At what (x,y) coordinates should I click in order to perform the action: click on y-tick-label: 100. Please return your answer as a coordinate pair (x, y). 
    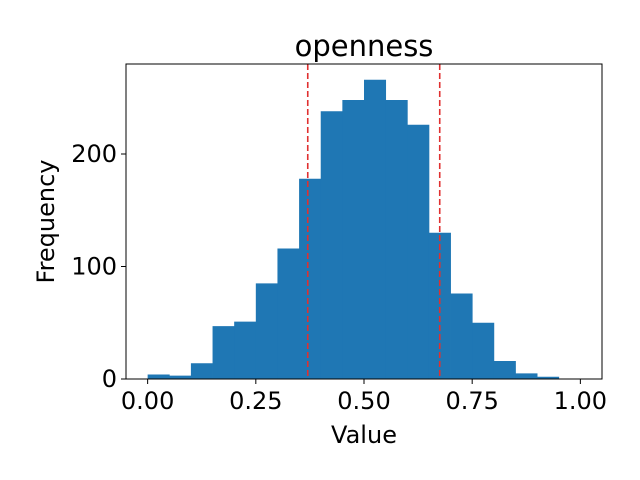
    Looking at the image, I should click on (94, 267).